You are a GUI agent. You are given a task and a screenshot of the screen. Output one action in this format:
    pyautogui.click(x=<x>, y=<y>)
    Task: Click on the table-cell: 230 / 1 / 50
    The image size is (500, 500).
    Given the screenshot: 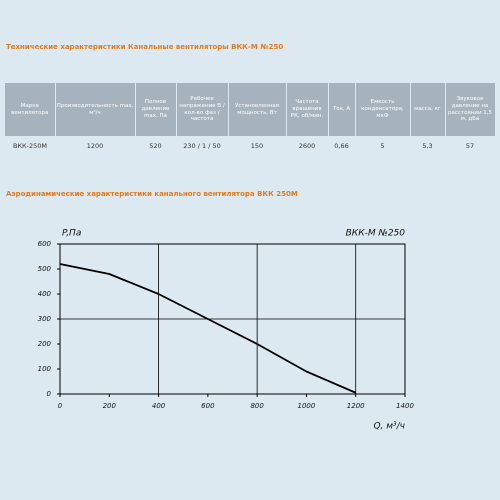 What is the action you would take?
    pyautogui.click(x=202, y=146)
    